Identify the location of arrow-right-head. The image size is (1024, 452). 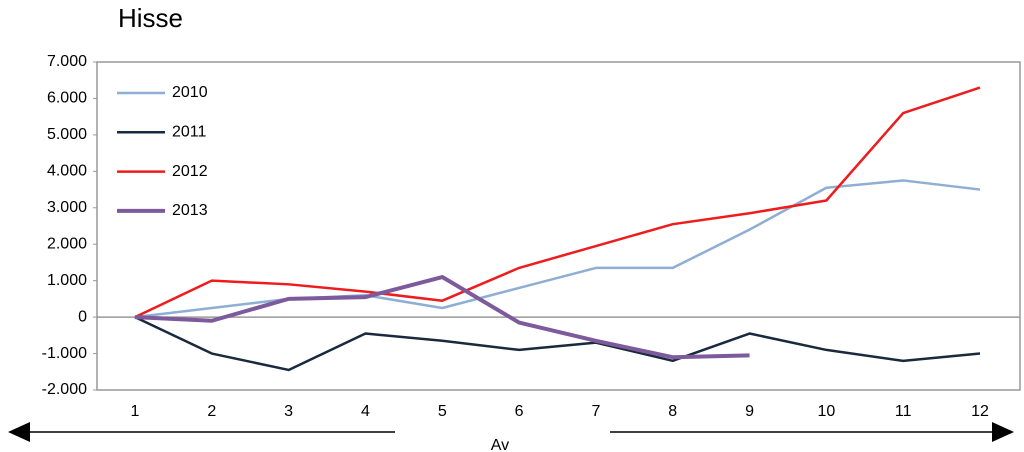
(1003, 432).